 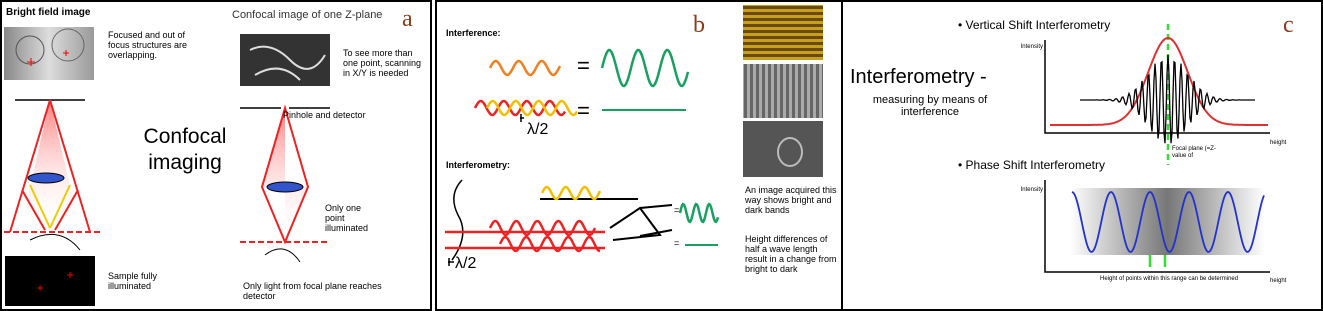 What do you see at coordinates (790, 152) in the screenshot?
I see `object` at bounding box center [790, 152].